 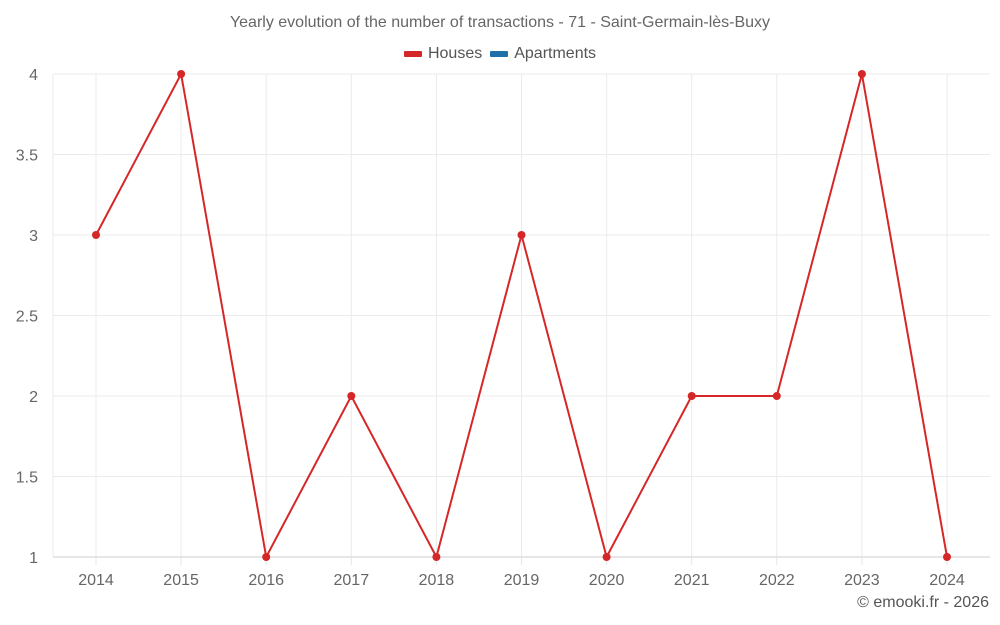 What do you see at coordinates (522, 580) in the screenshot?
I see `x-tick-label: 2019` at bounding box center [522, 580].